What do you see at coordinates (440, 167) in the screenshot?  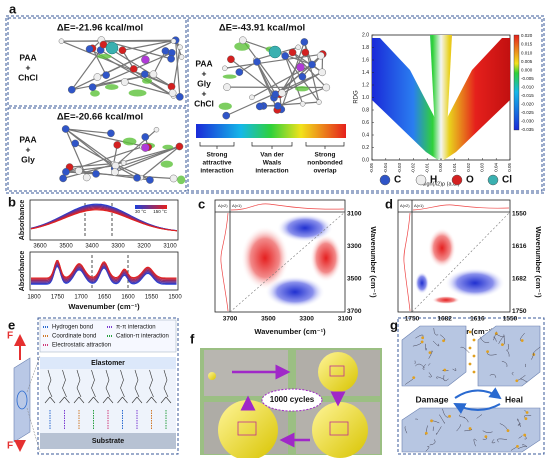 I see `label: 0.00` at bounding box center [440, 167].